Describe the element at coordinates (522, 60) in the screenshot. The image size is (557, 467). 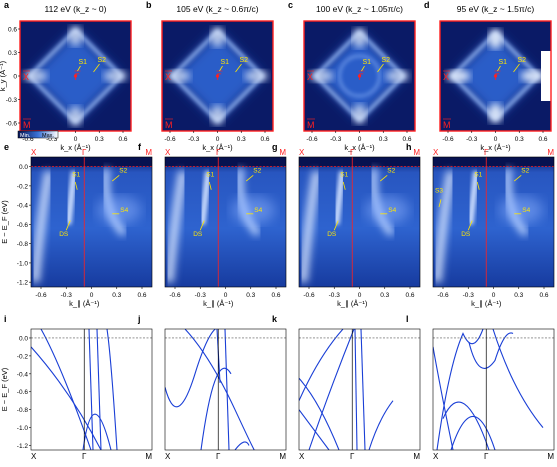
I see `s2-label: S2` at that location.